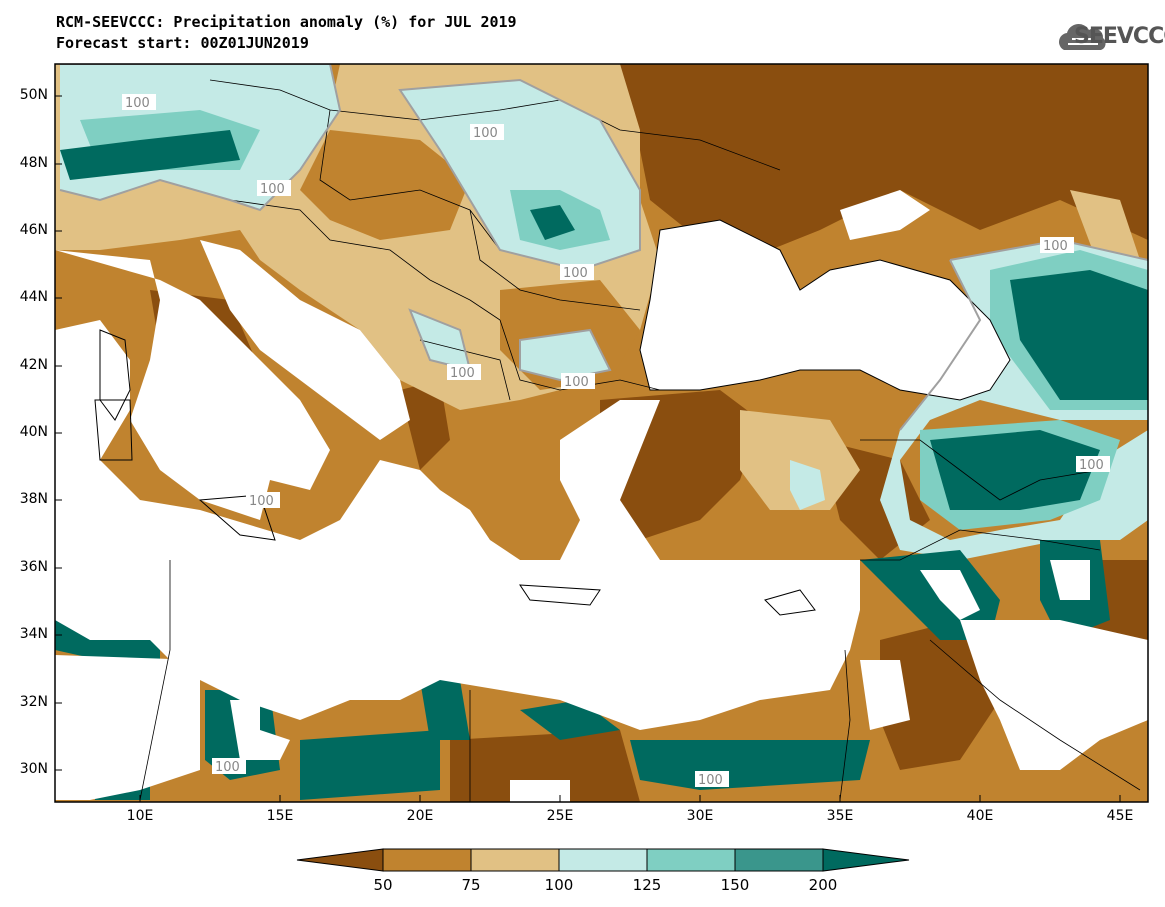  I want to click on lat-label: 44N, so click(33, 297).